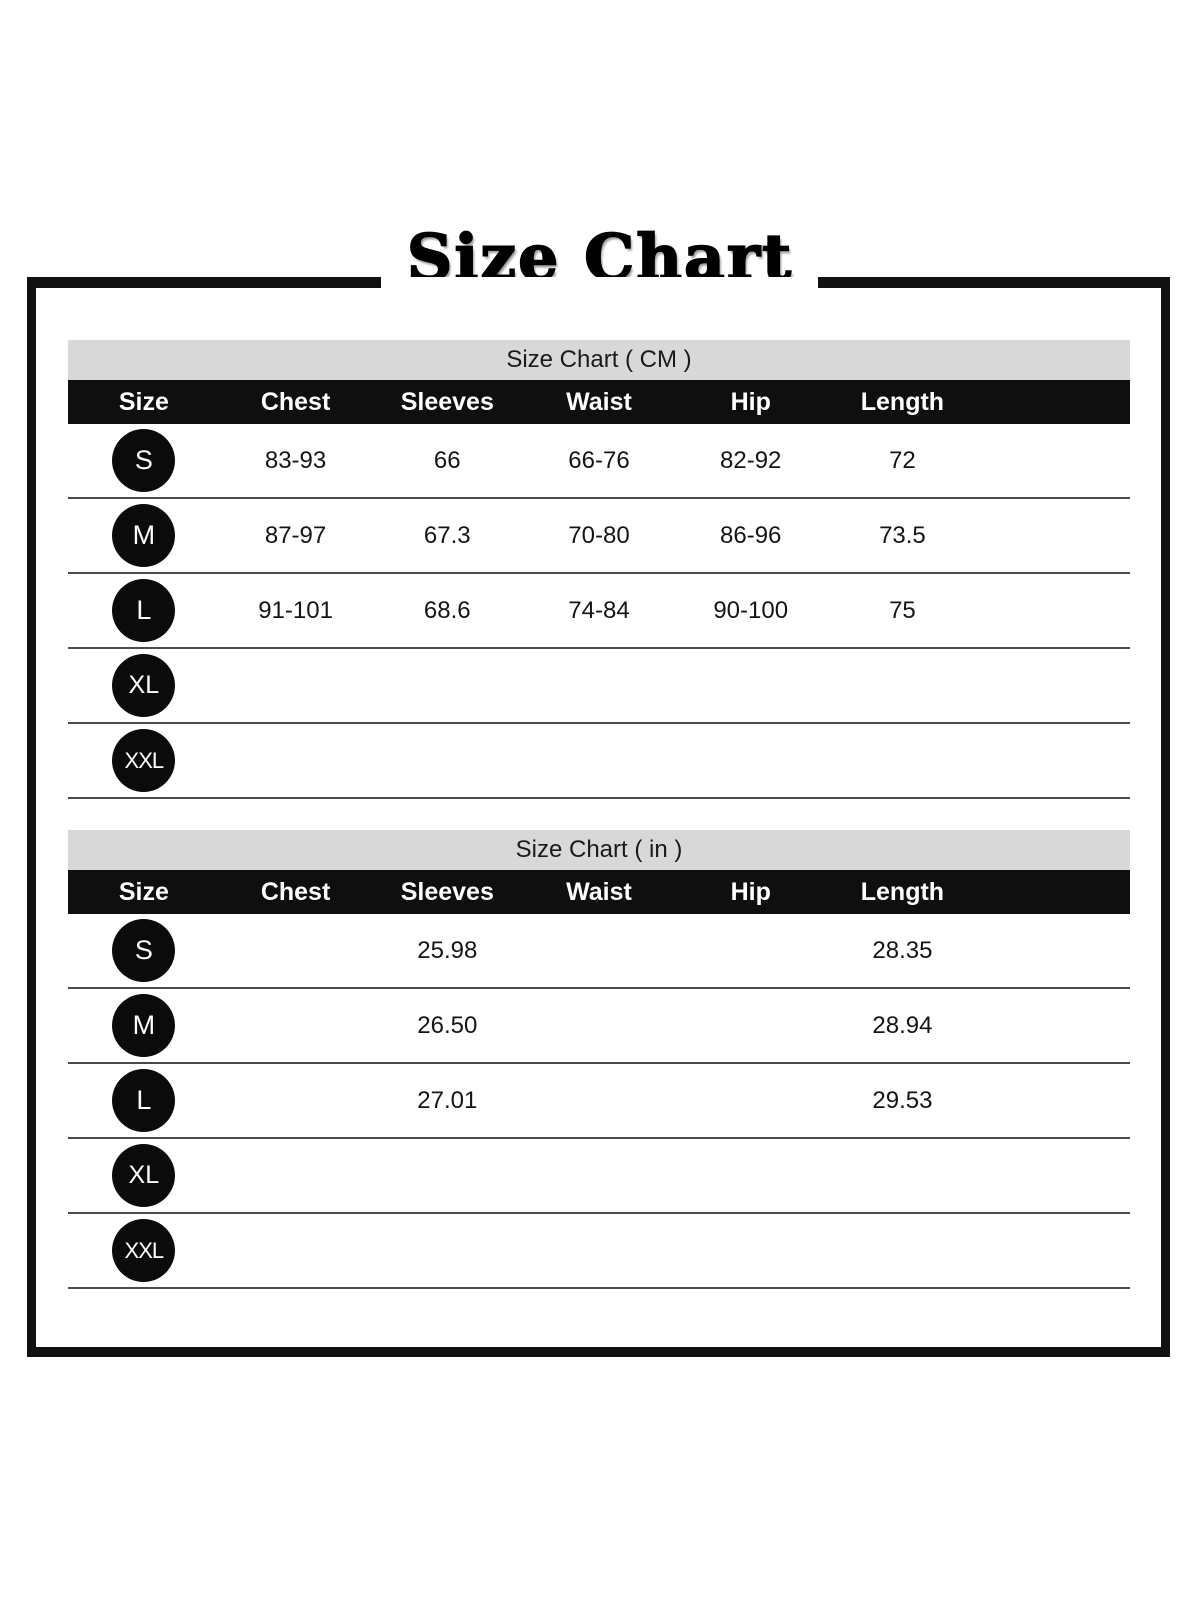 The height and width of the screenshot is (1599, 1200). What do you see at coordinates (751, 460) in the screenshot?
I see `value-cell: 82-92` at bounding box center [751, 460].